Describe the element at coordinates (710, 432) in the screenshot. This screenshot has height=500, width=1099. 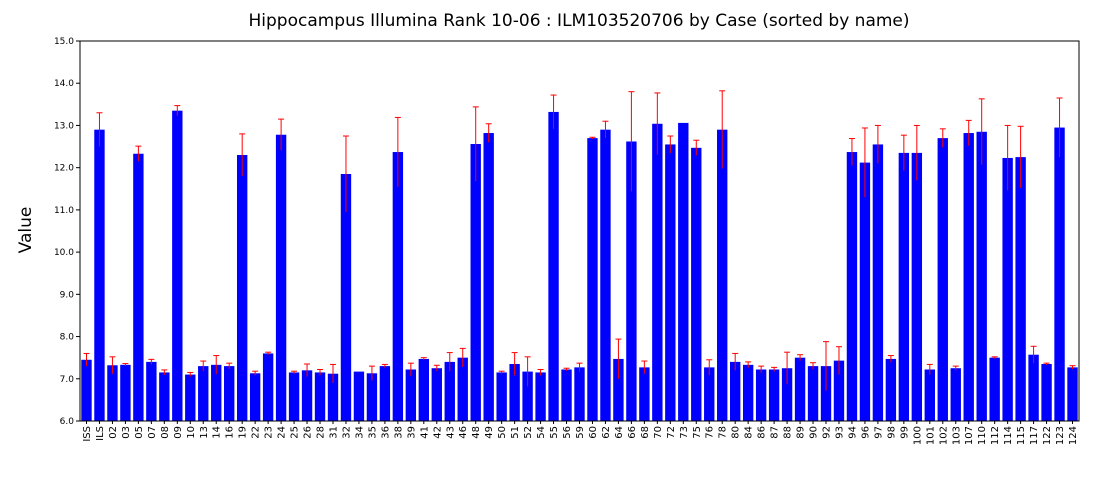
I see `x-tick-label: 76` at that location.